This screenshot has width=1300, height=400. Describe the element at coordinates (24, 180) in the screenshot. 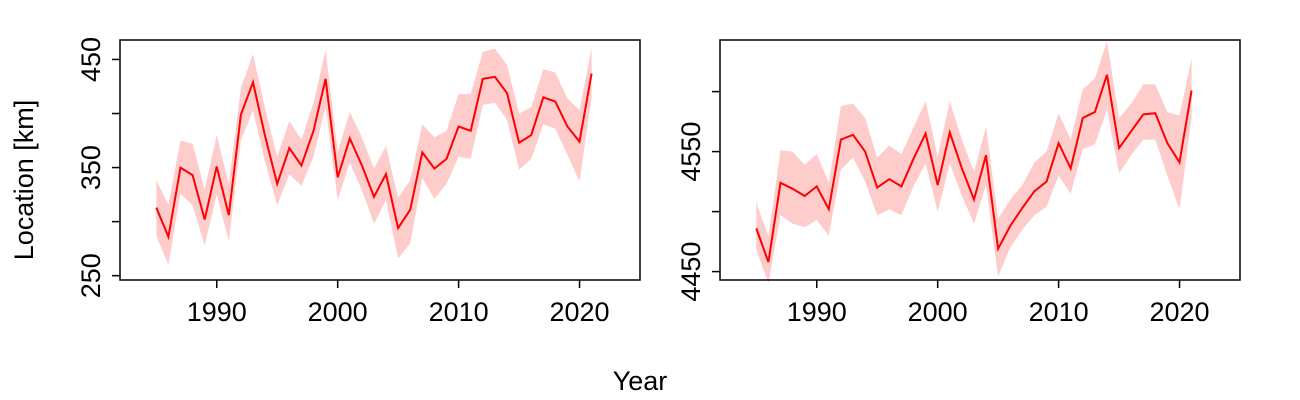

I see `y-axis-label: Location [km]` at that location.